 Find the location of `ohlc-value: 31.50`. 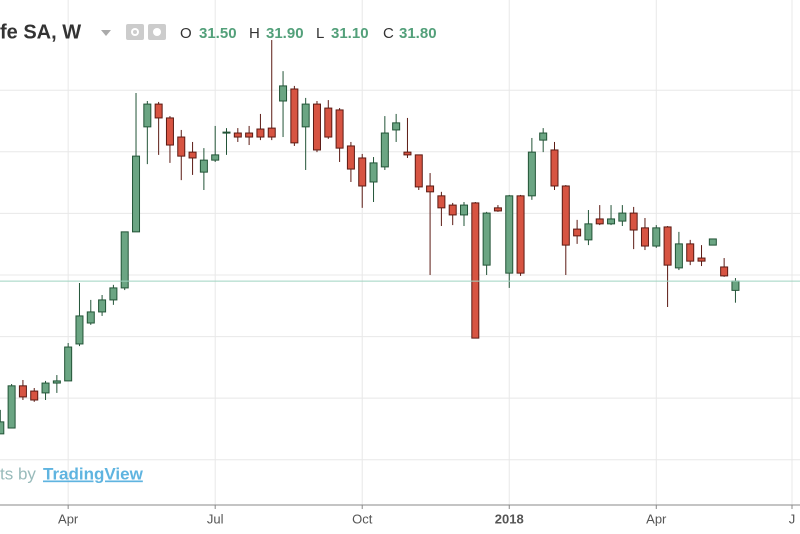

ohlc-value: 31.50 is located at coordinates (218, 33).